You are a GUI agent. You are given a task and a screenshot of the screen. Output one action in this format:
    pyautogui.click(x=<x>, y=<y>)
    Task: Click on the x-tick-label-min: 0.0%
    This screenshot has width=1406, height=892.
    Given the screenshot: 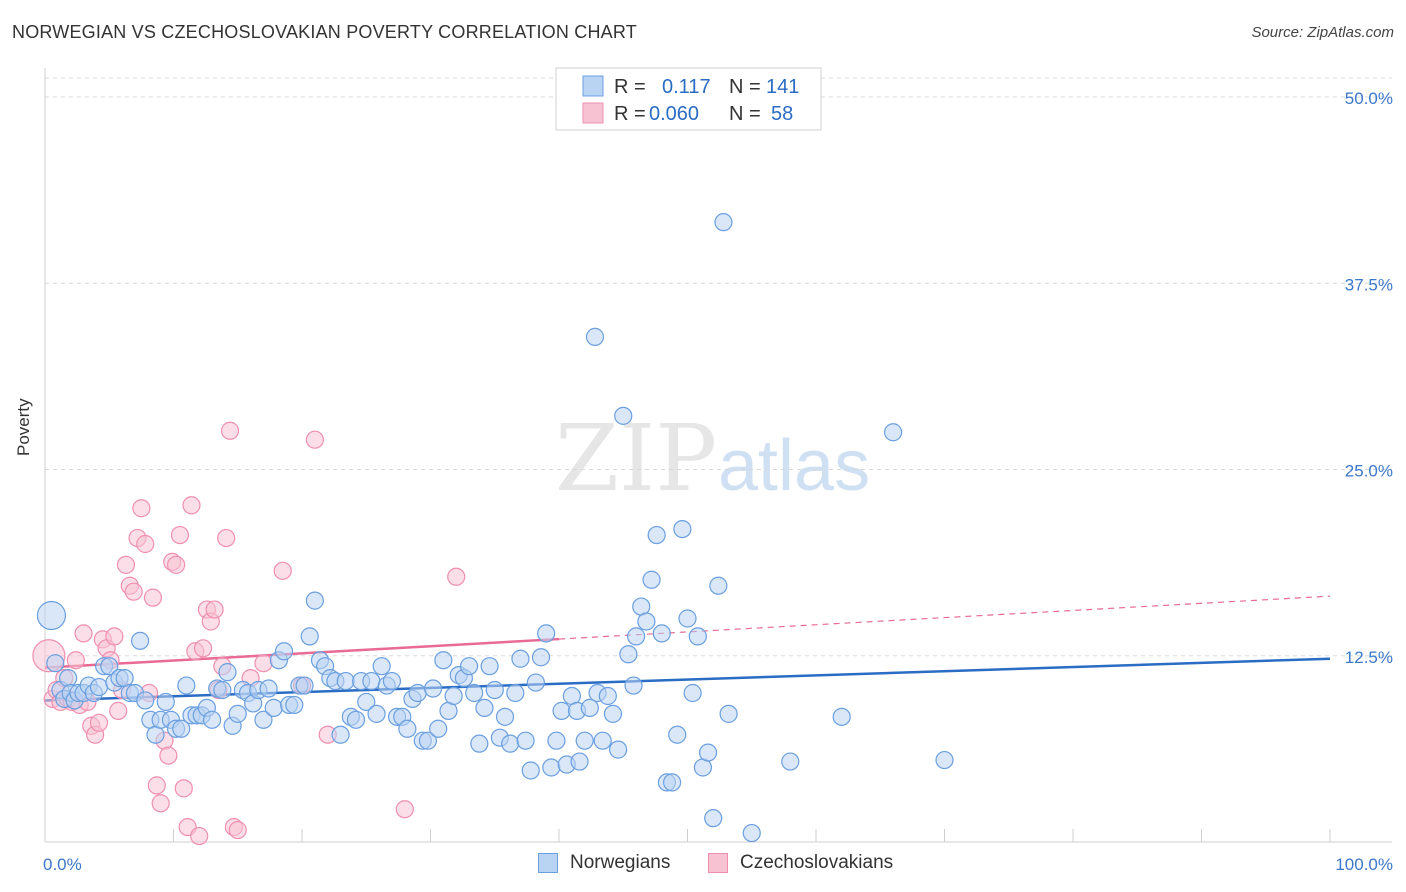 What is the action you would take?
    pyautogui.click(x=62, y=864)
    